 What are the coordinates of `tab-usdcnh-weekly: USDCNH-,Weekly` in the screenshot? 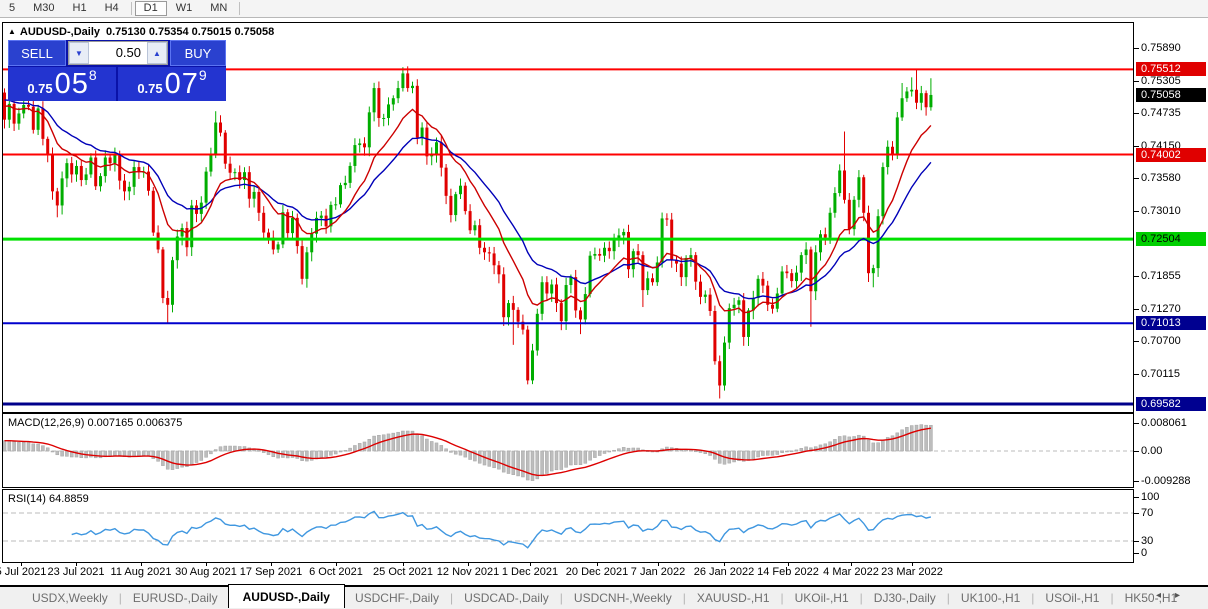 It's located at (622, 598).